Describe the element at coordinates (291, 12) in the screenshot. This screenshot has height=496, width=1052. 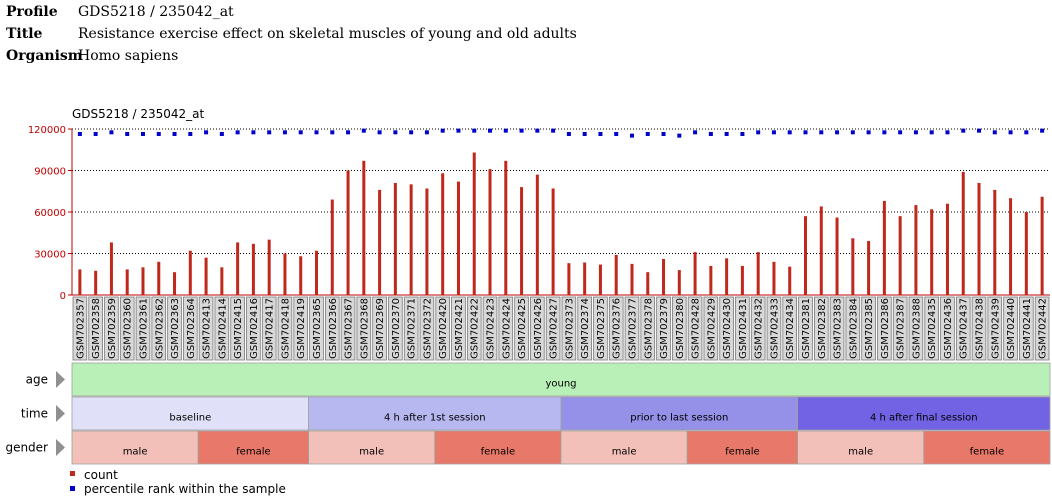
I see `profile-row: Profile GDS5218 / 235042_at` at that location.